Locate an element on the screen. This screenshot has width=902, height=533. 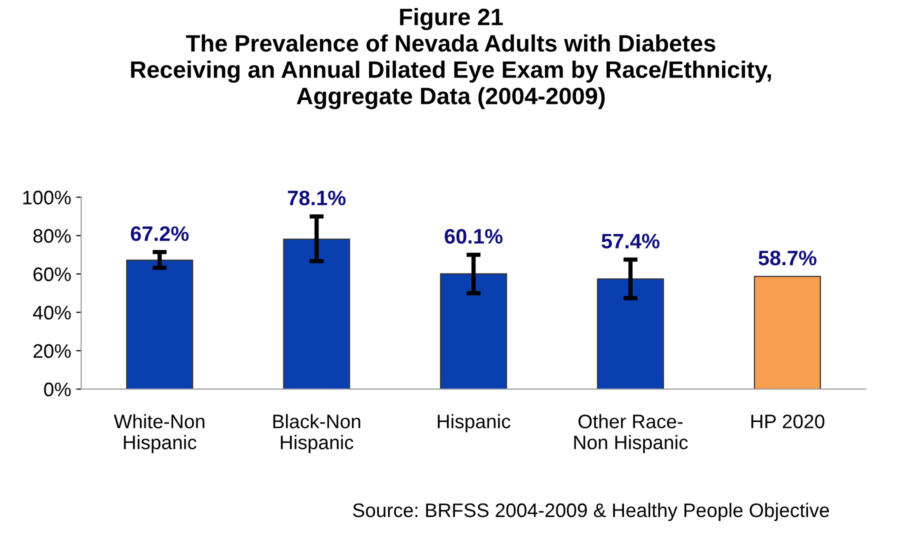
x-tick-label: Hispanic is located at coordinates (474, 423).